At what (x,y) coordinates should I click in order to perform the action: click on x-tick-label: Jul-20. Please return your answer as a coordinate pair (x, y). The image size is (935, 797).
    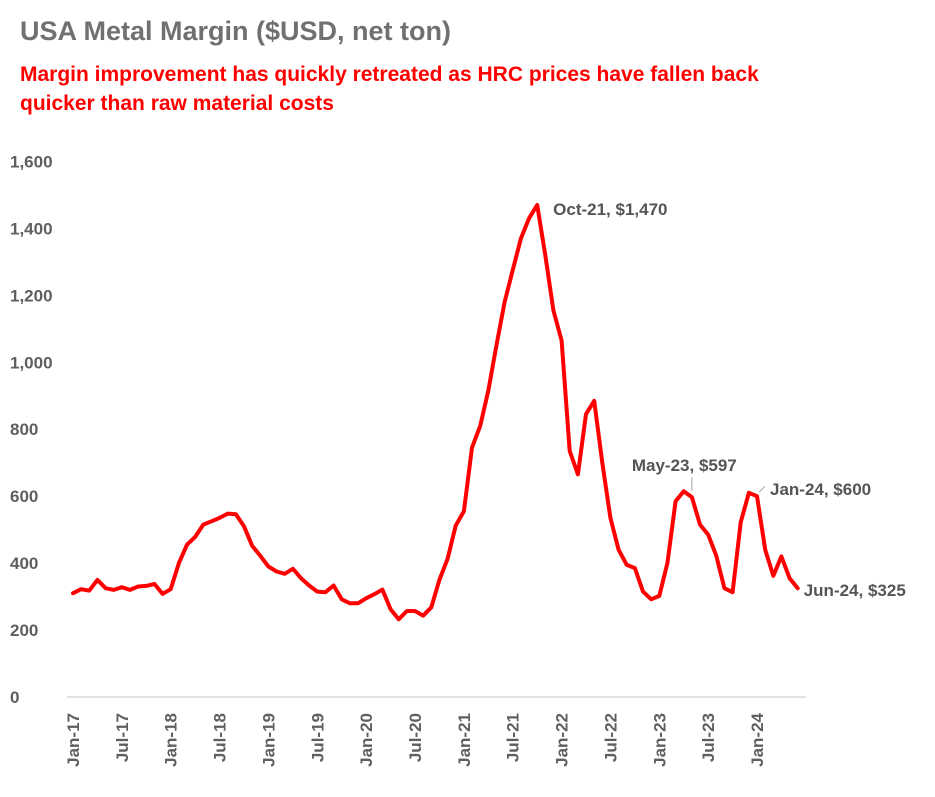
    Looking at the image, I should click on (415, 737).